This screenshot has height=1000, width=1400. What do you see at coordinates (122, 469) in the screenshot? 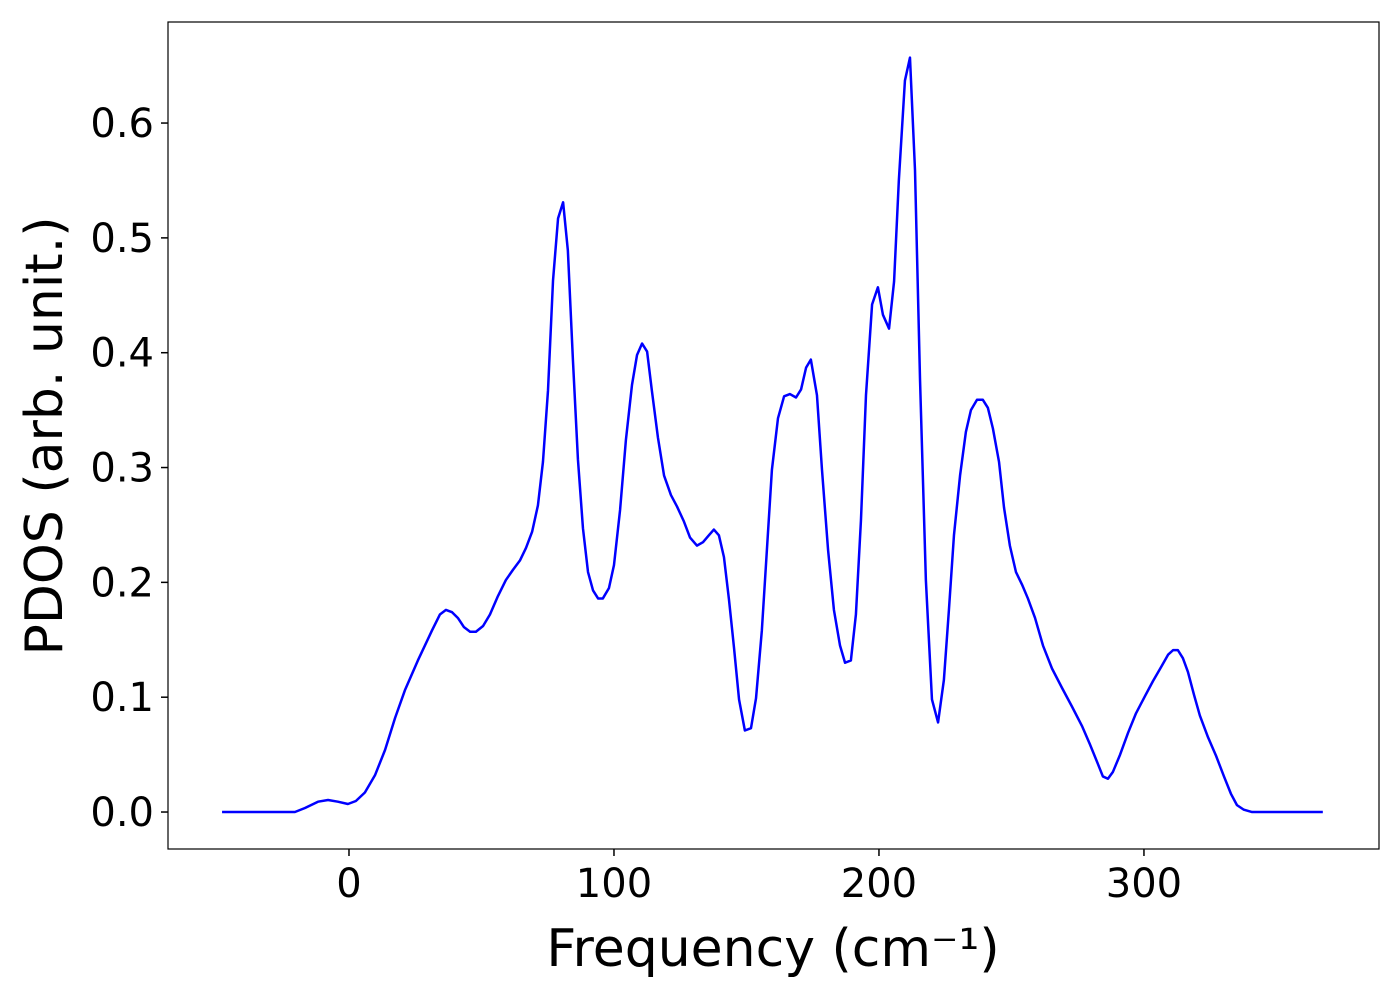
I see `y-tick-label: 0.3` at bounding box center [122, 469].